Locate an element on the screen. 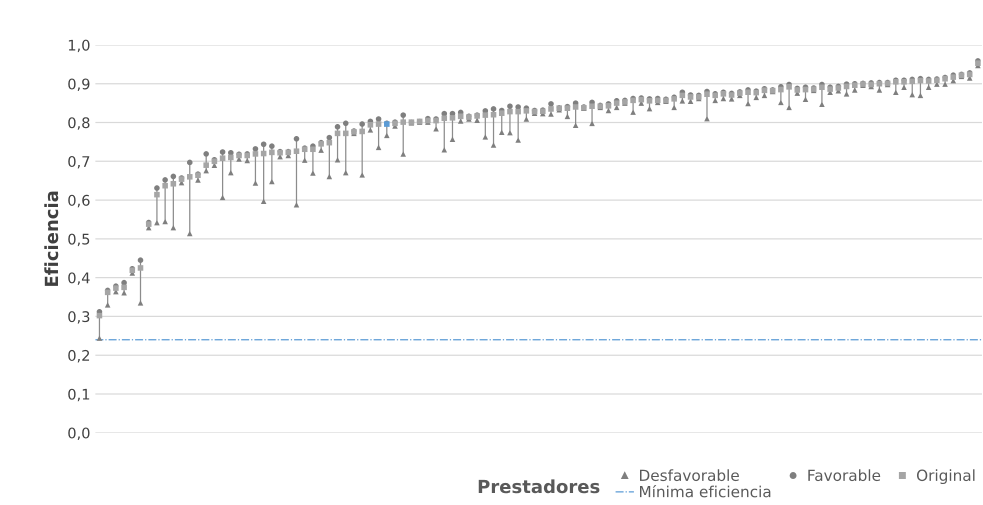 This screenshot has width=983, height=505. legend-label: Desfavorable is located at coordinates (689, 475).